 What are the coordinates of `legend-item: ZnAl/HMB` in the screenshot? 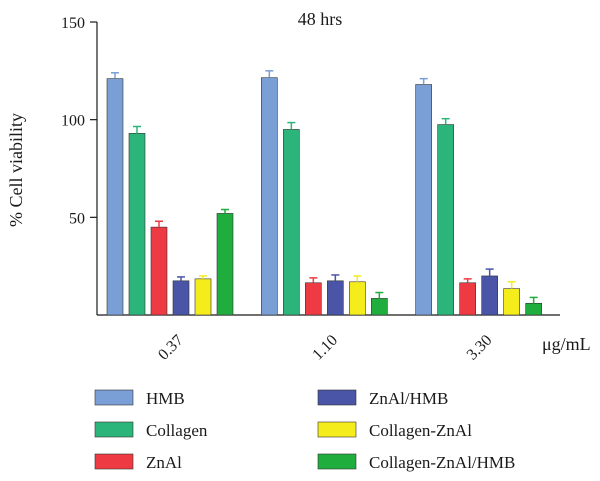 It's located at (382, 398).